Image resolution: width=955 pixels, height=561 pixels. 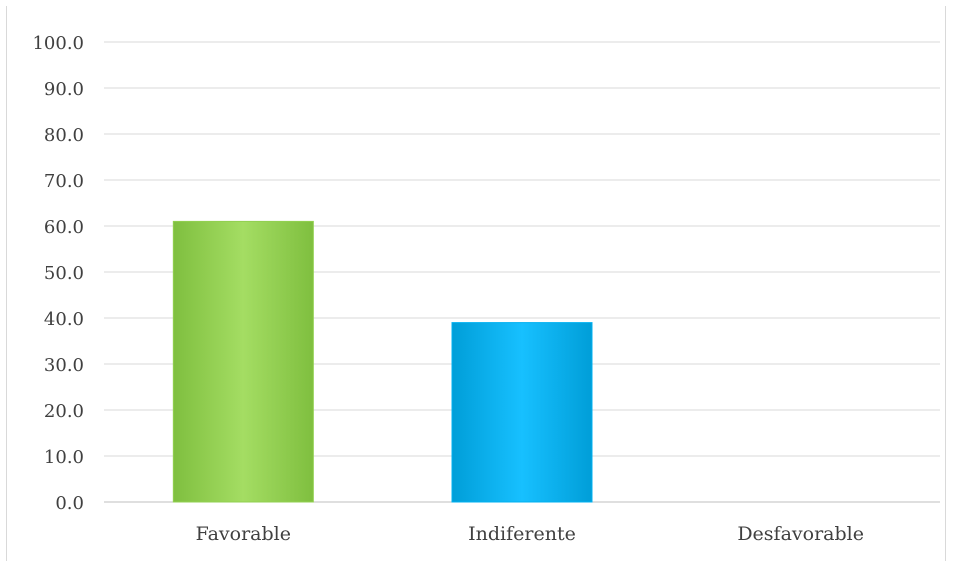 What do you see at coordinates (58, 43) in the screenshot?
I see `y-tick-label: 100.0` at bounding box center [58, 43].